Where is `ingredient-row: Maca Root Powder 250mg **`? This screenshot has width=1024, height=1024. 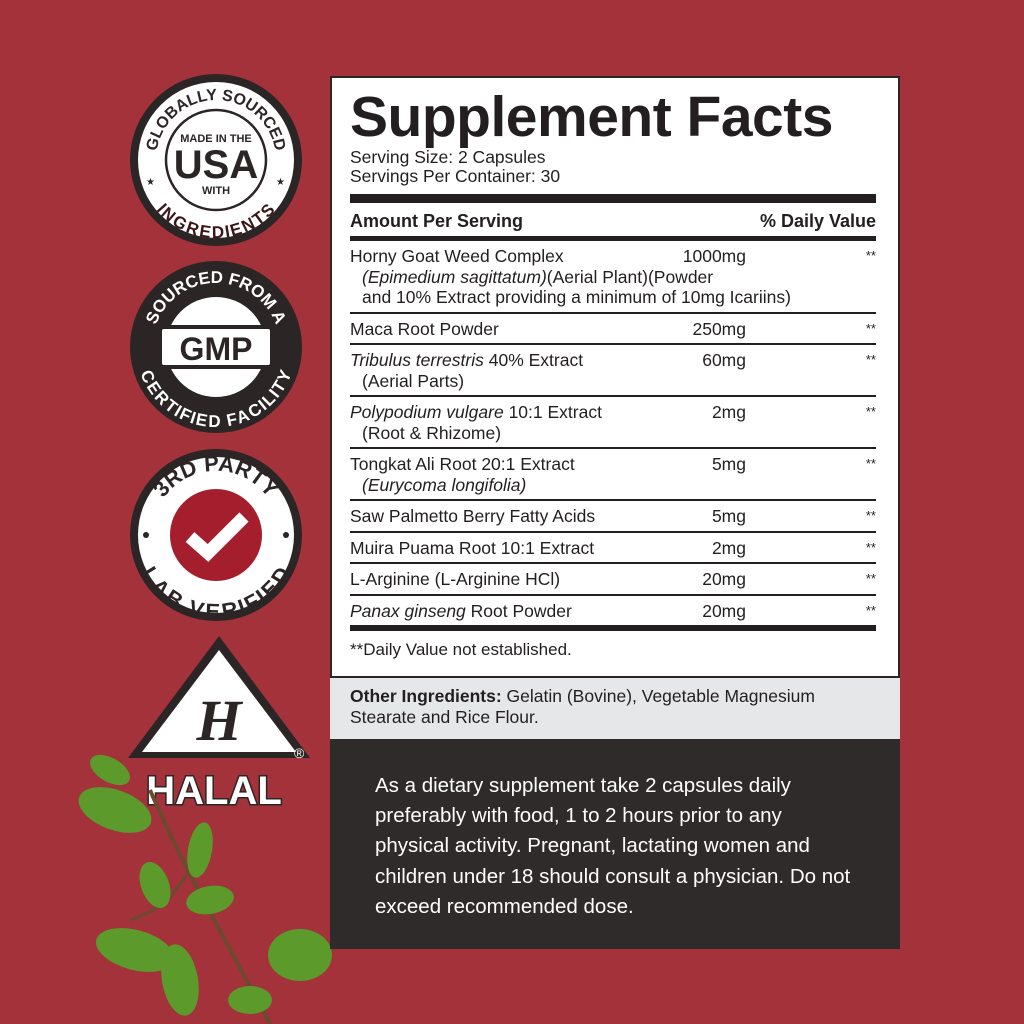 ingredient-row: Maca Root Powder 250mg ** is located at coordinates (613, 329).